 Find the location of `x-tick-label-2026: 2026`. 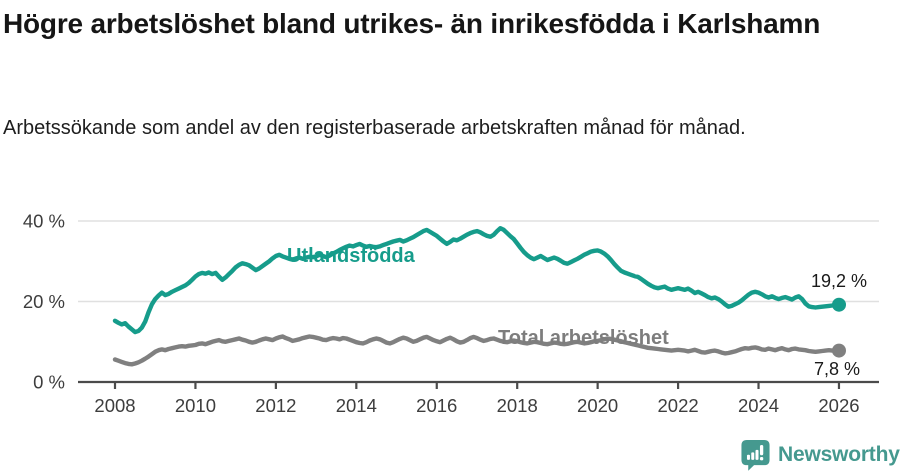

x-tick-label-2026: 2026 is located at coordinates (838, 405).